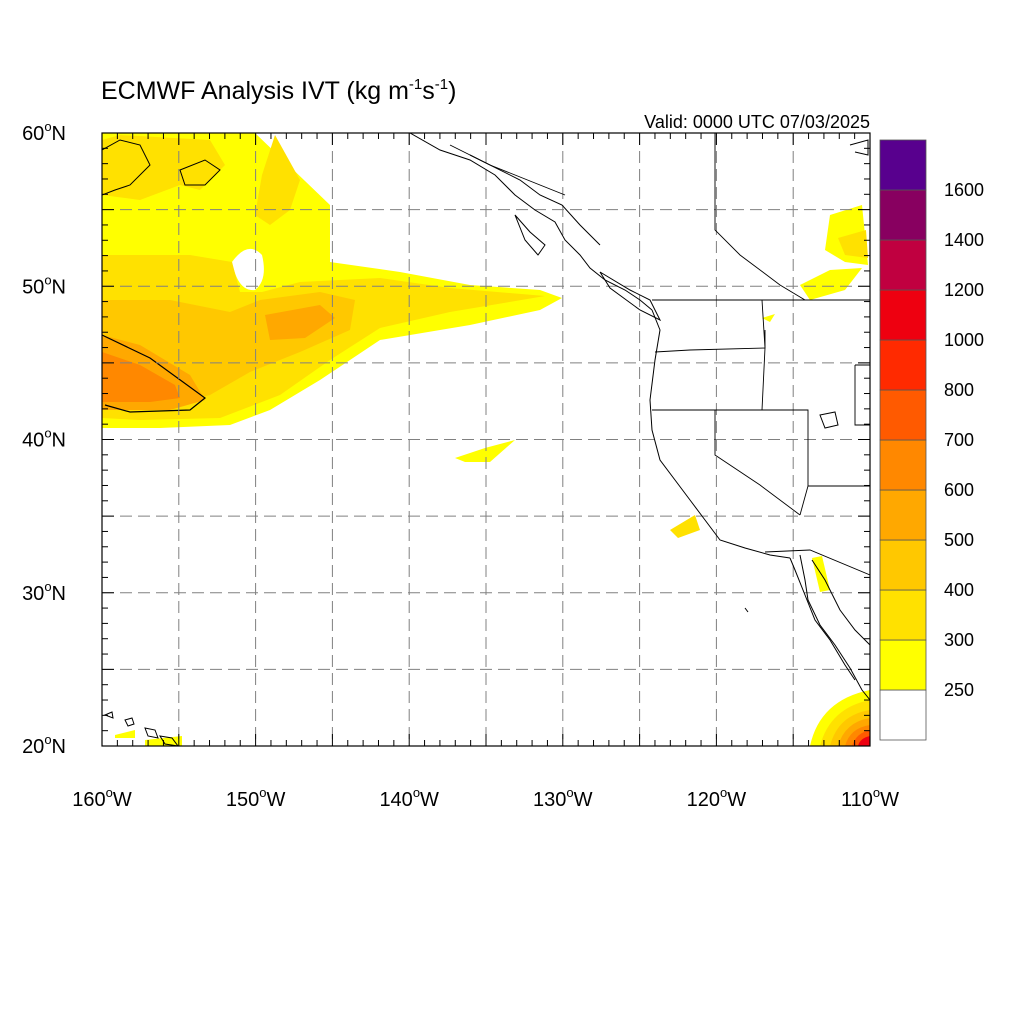 This screenshot has width=1024, height=1024. What do you see at coordinates (959, 390) in the screenshot?
I see `colorbar-label: 800` at bounding box center [959, 390].